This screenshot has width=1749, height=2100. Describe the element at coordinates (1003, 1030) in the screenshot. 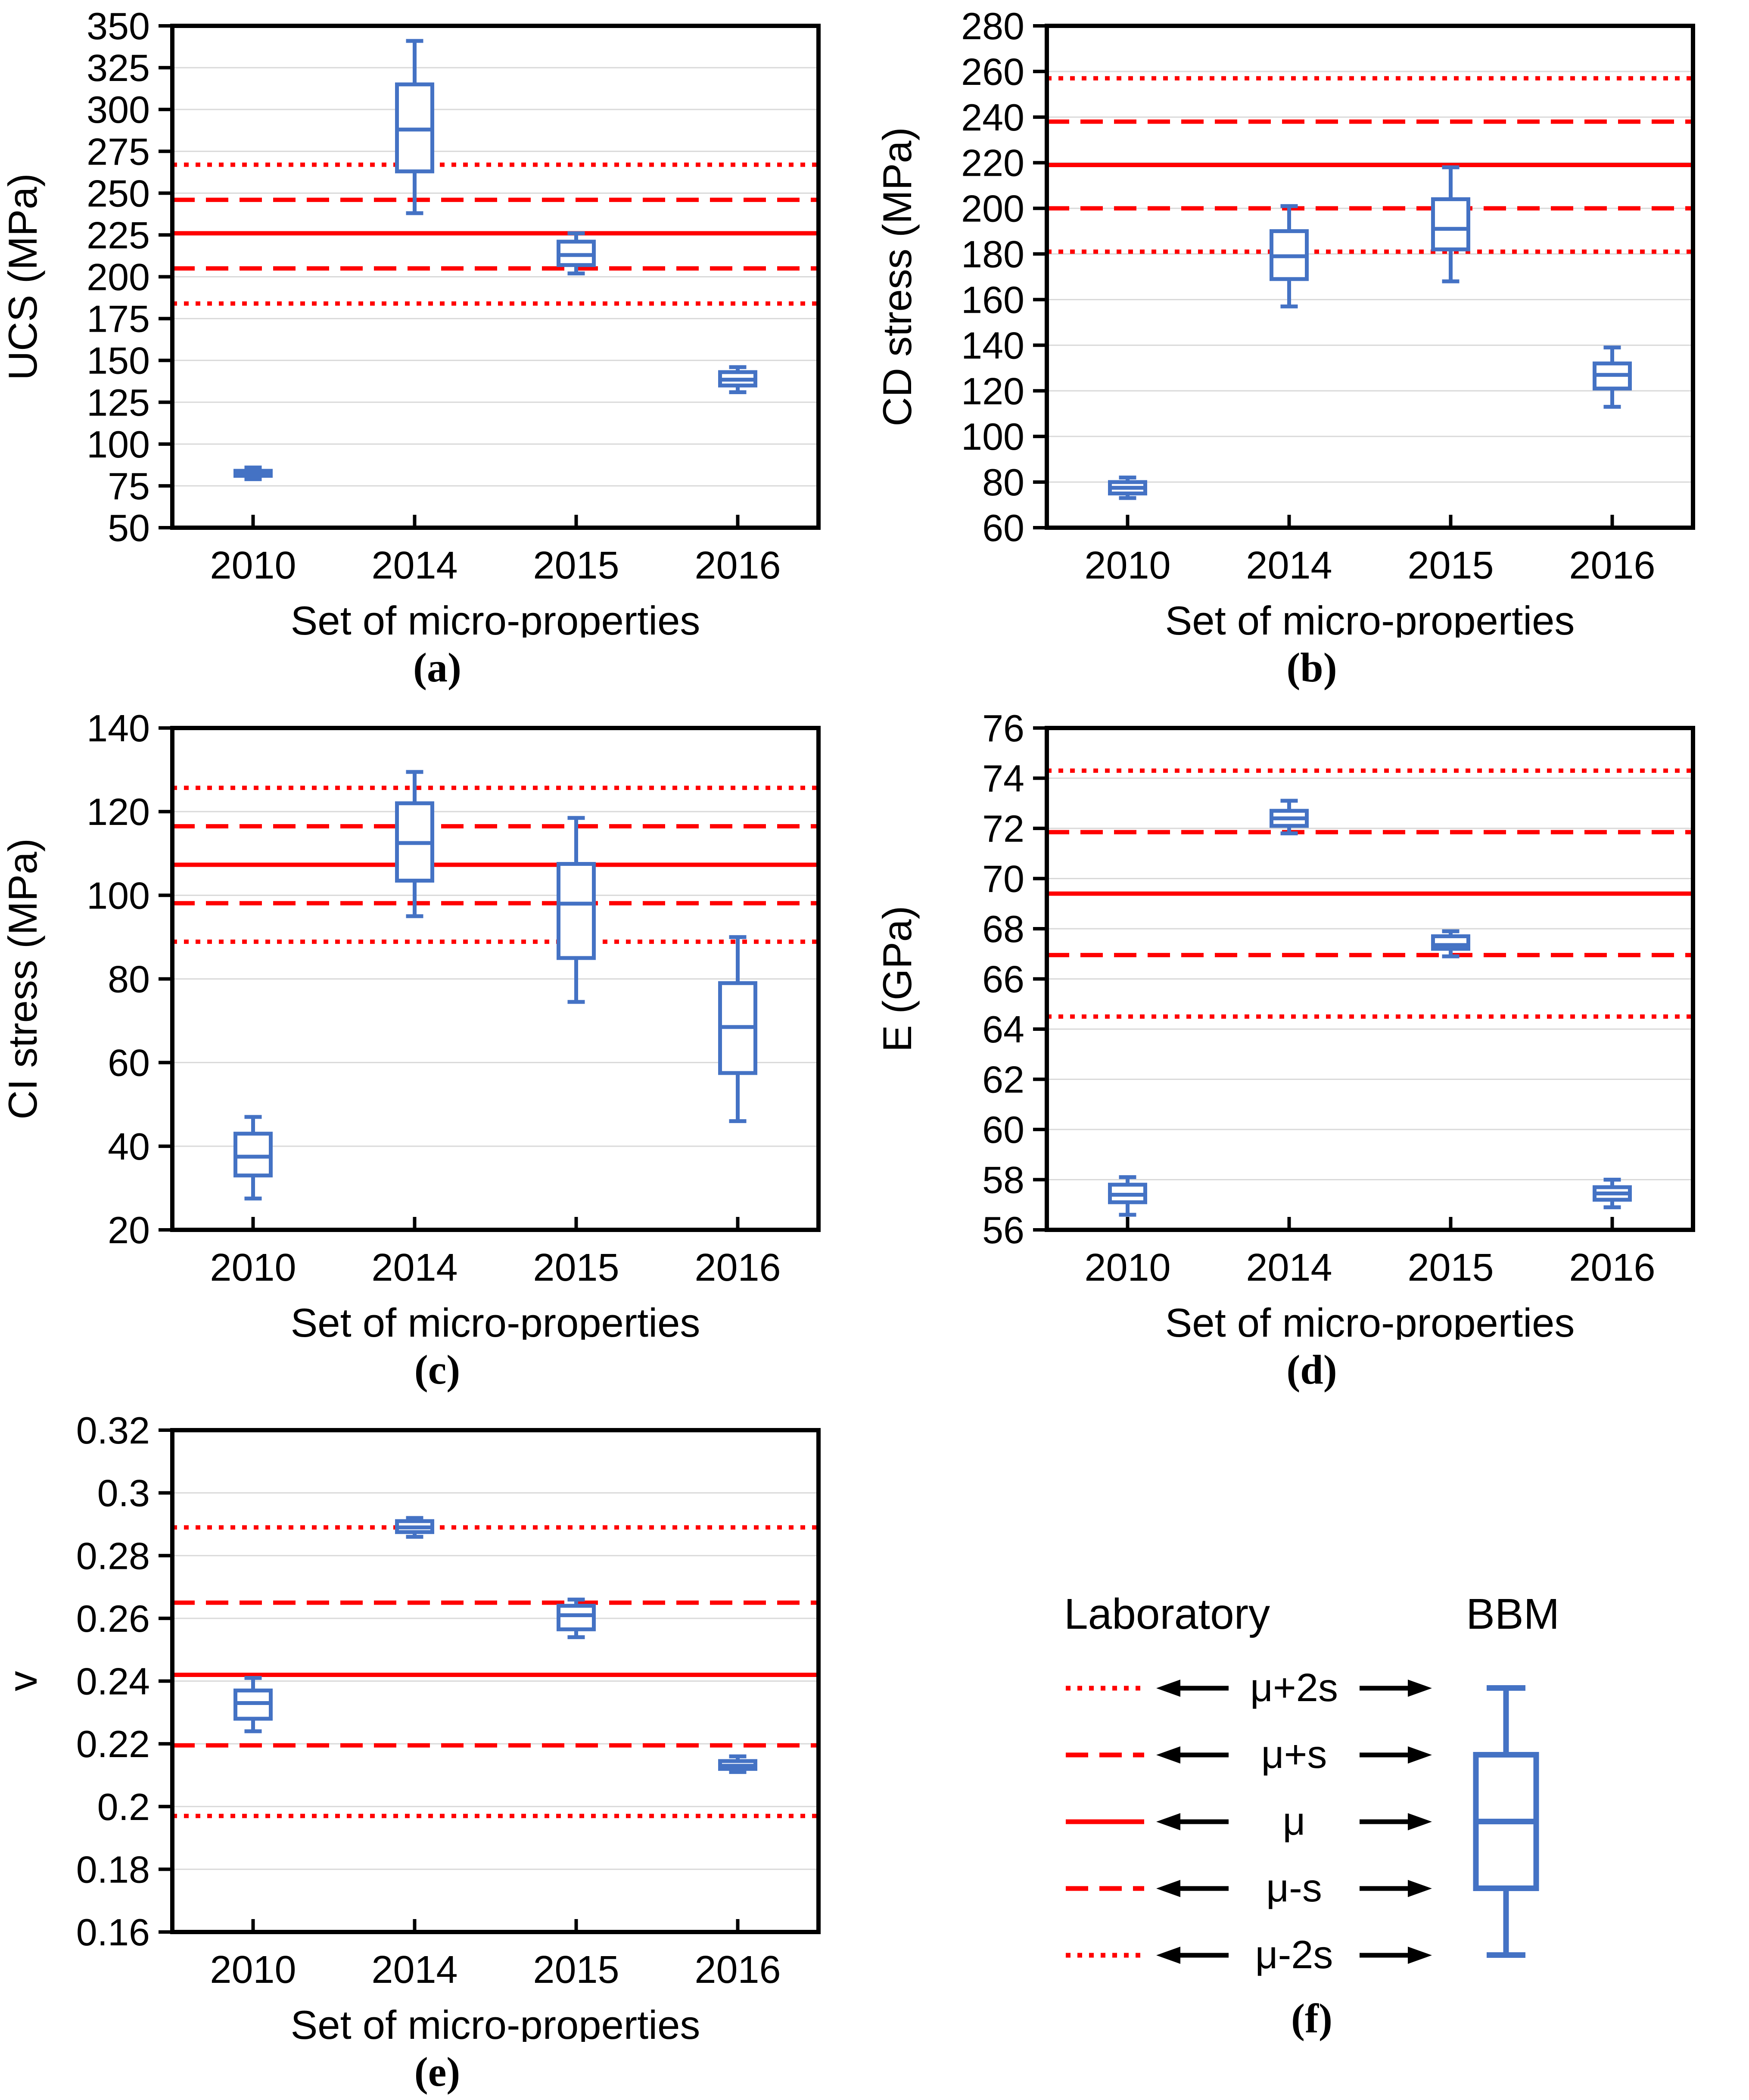

I see `svg-text: 64` at that location.